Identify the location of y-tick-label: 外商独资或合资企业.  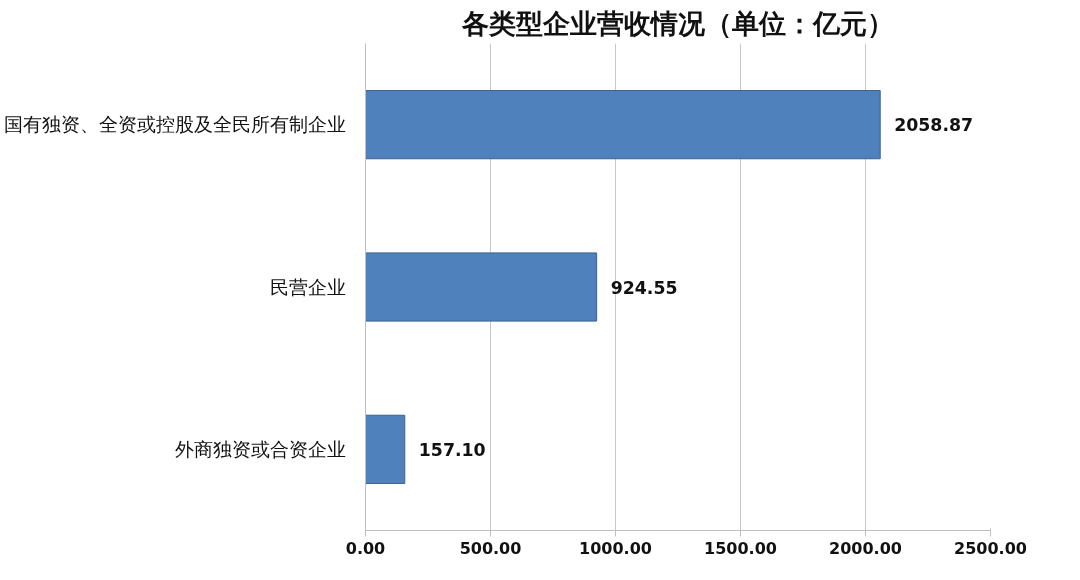
(260, 449).